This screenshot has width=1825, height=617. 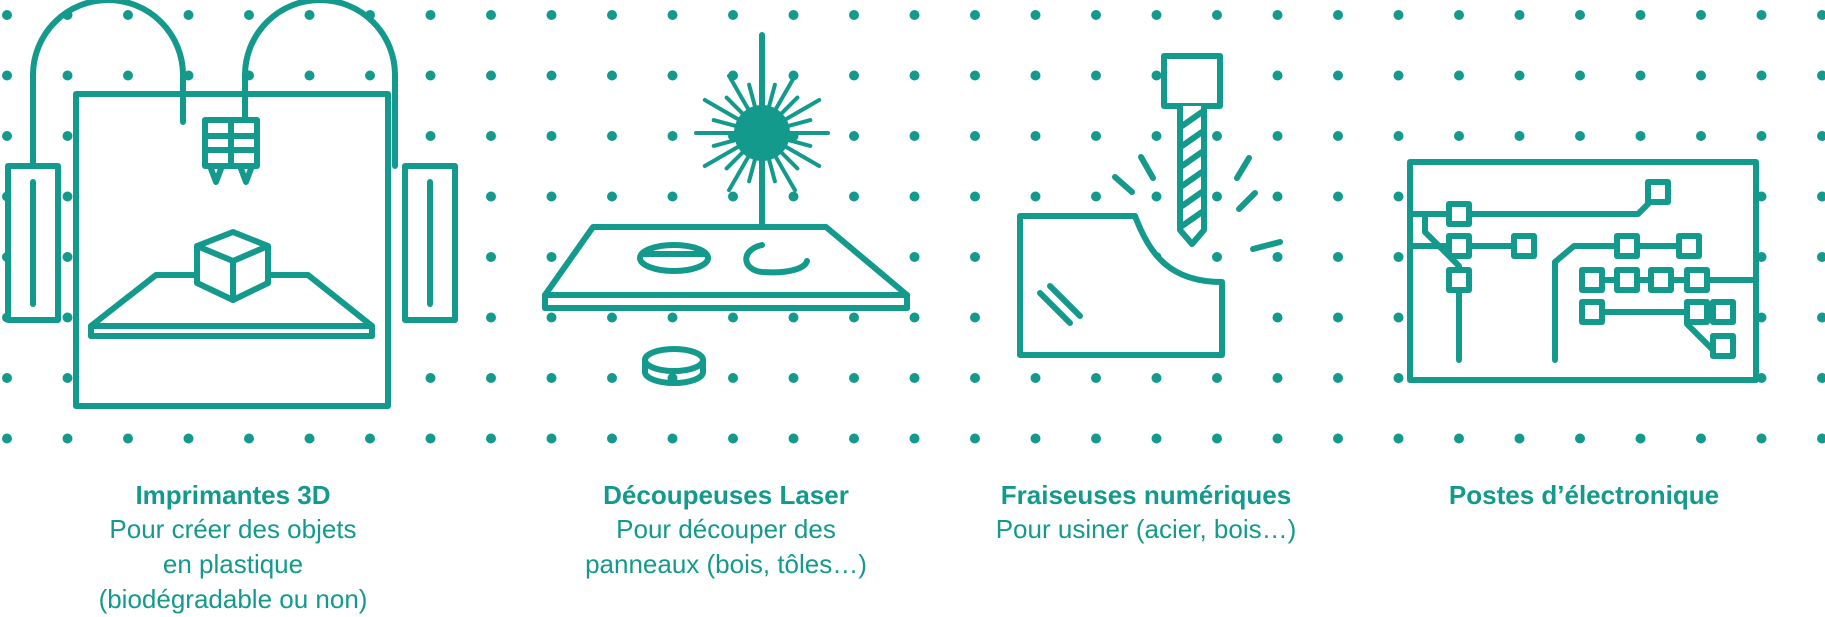 I want to click on caption-line: Pour usiner (acier, bois…), so click(x=1146, y=529).